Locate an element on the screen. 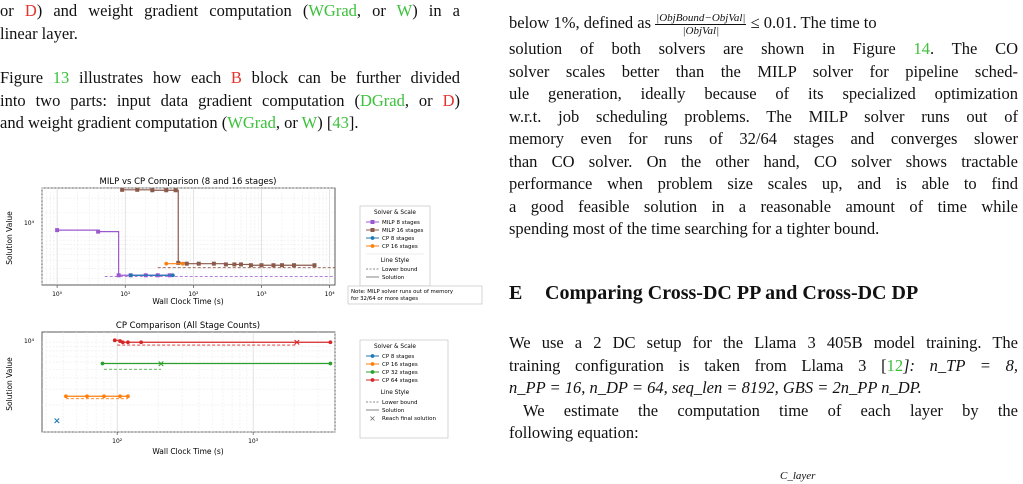  x-tick-label: 10² is located at coordinates (117, 441).